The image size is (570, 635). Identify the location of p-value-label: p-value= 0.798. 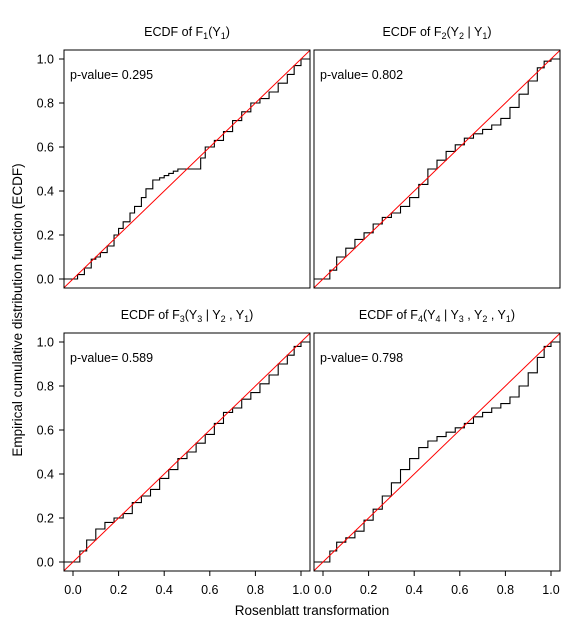
(361, 358).